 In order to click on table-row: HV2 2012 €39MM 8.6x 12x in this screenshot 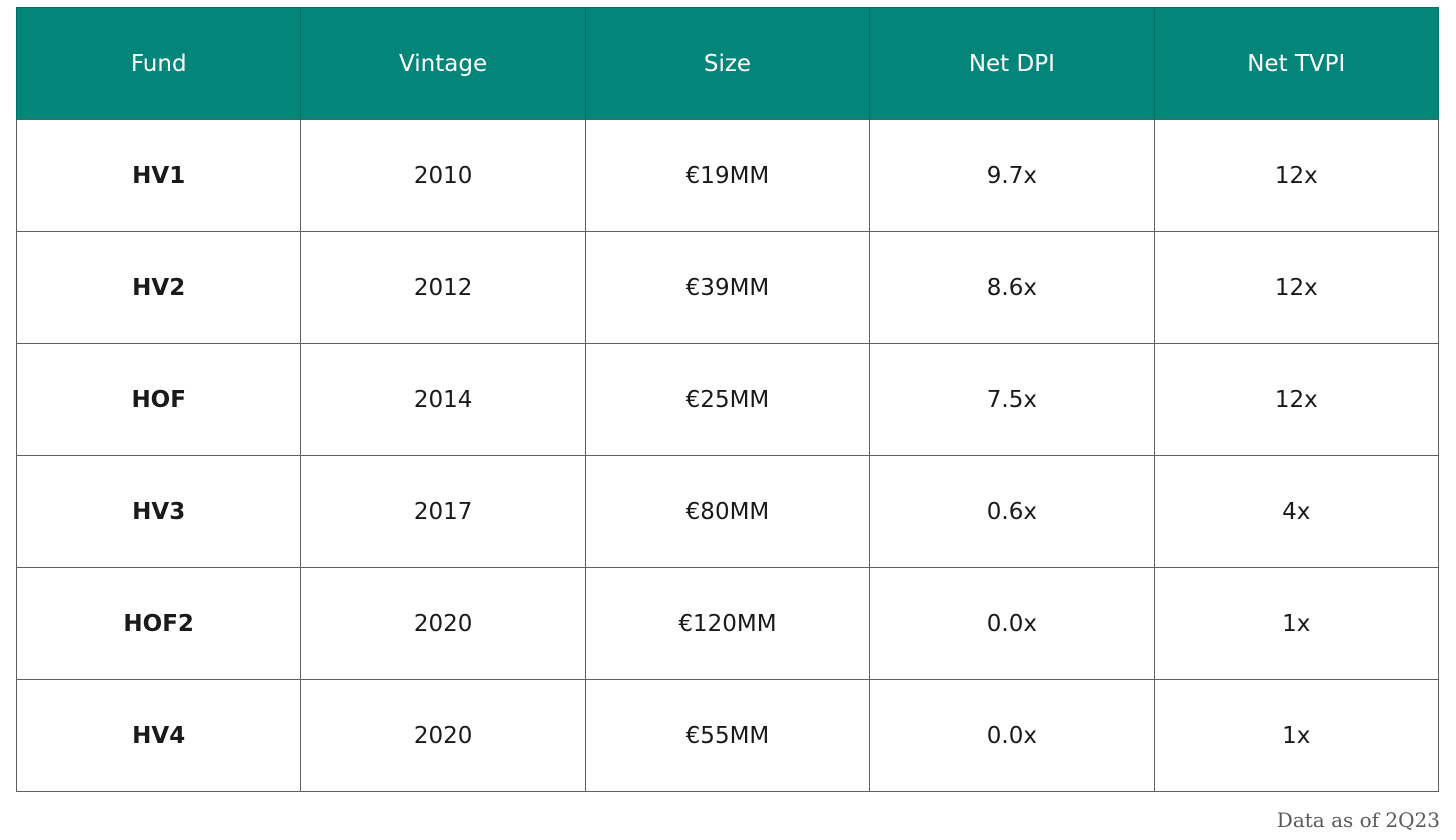, I will do `click(727, 287)`.